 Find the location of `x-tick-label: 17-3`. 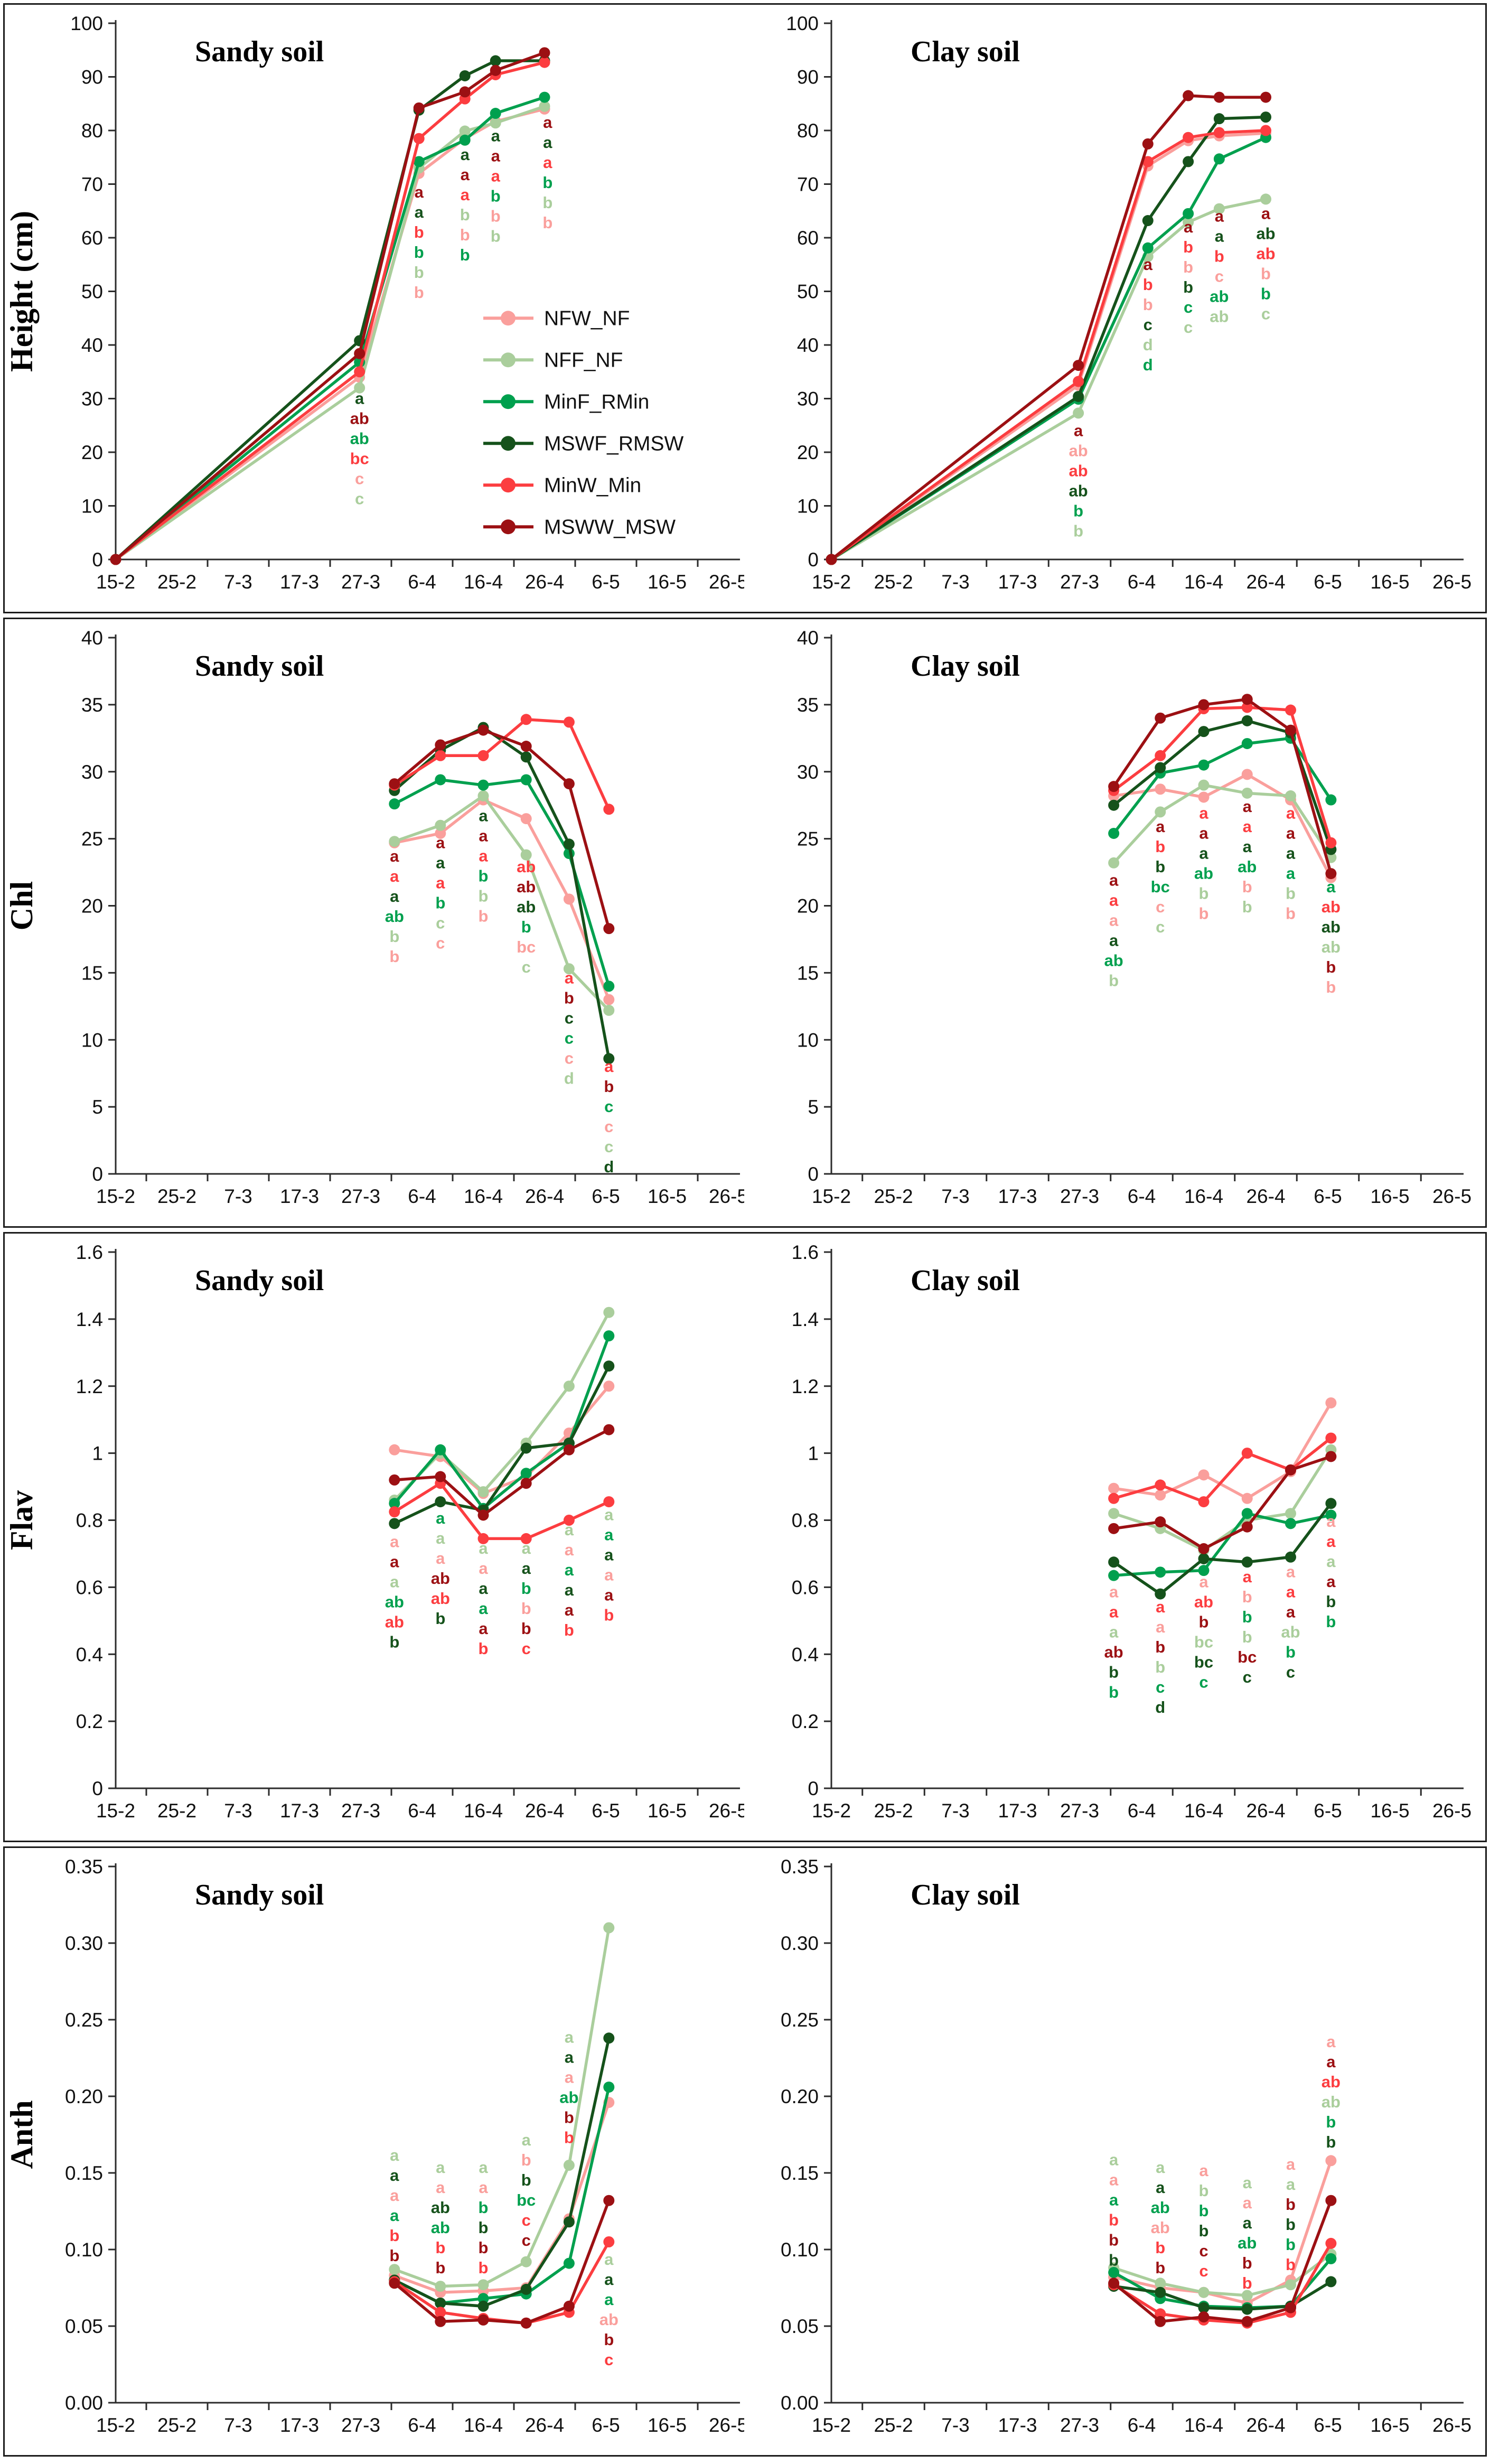

x-tick-label: 17-3 is located at coordinates (1018, 1196).